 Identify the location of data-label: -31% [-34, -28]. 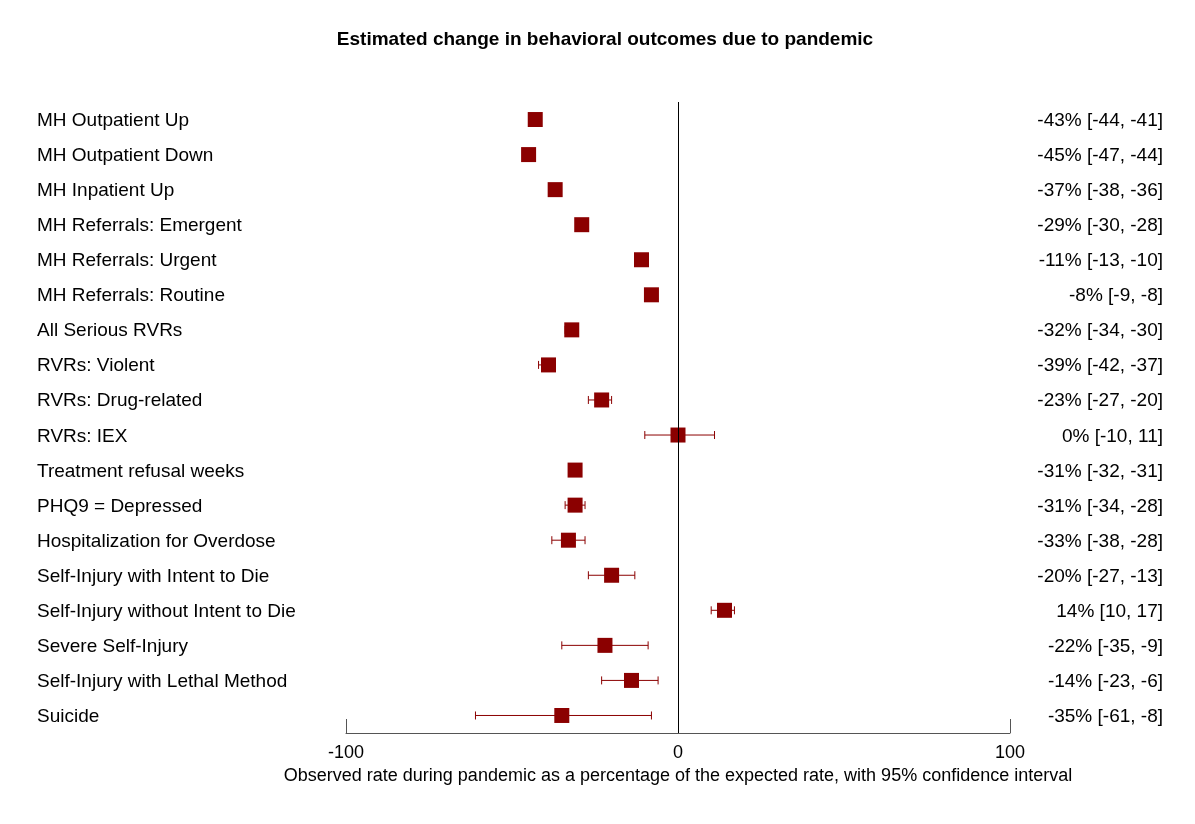
(1100, 505).